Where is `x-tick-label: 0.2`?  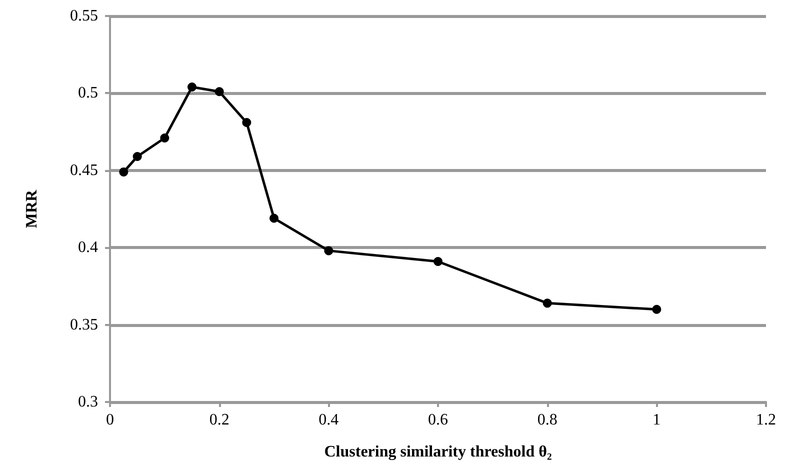 x-tick-label: 0.2 is located at coordinates (219, 420).